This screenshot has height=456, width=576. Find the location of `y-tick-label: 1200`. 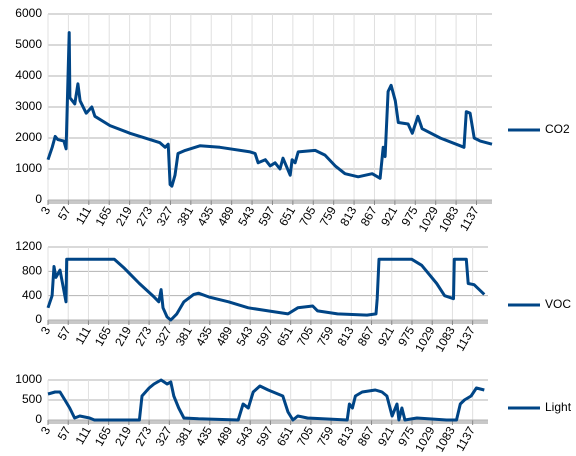

y-tick-label: 1200 is located at coordinates (28, 246).